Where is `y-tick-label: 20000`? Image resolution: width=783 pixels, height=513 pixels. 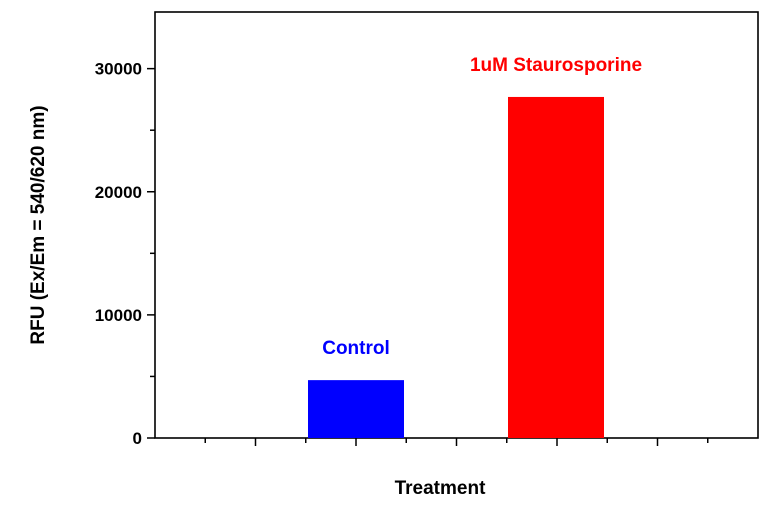
y-tick-label: 20000 is located at coordinates (118, 192).